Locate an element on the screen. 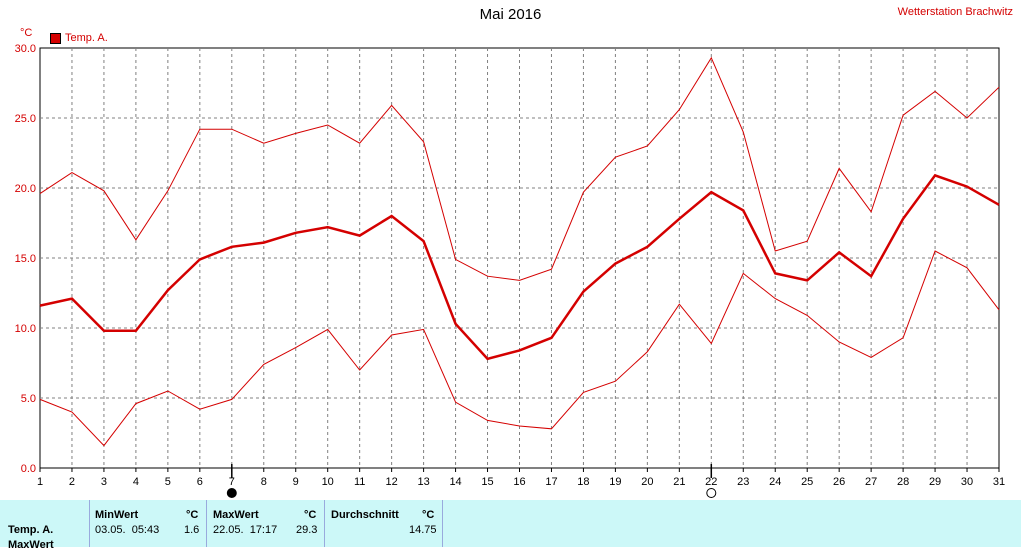  x-tick-label: 9 is located at coordinates (296, 482).